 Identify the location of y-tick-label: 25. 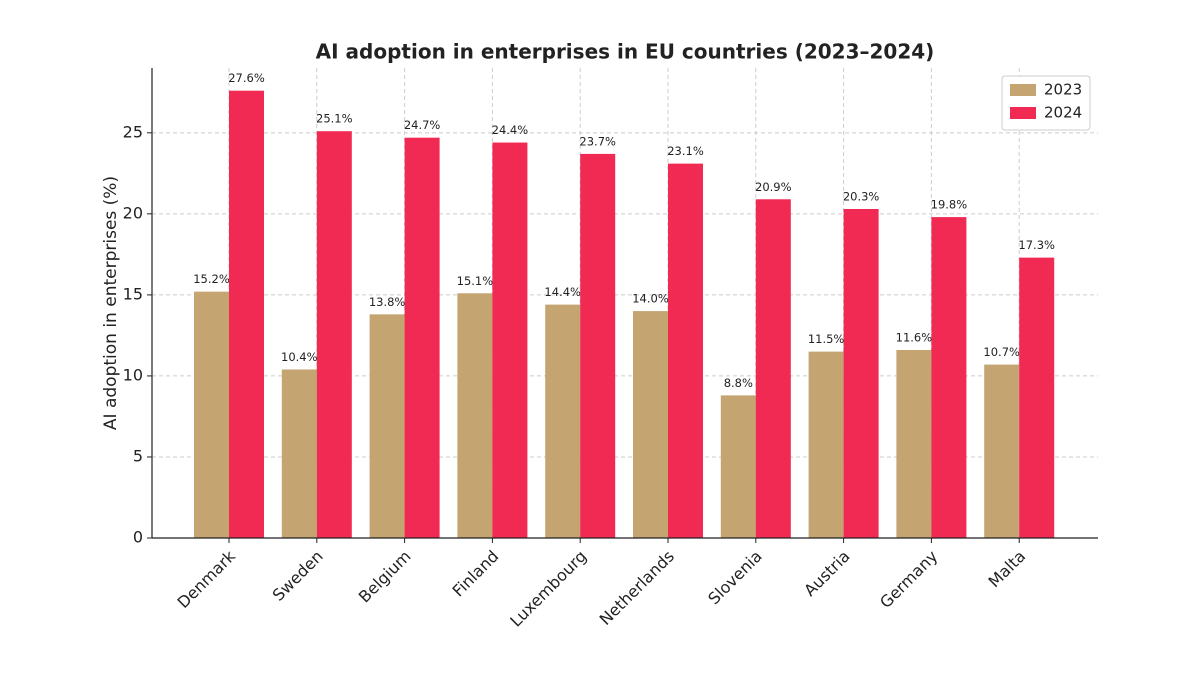
(133, 131).